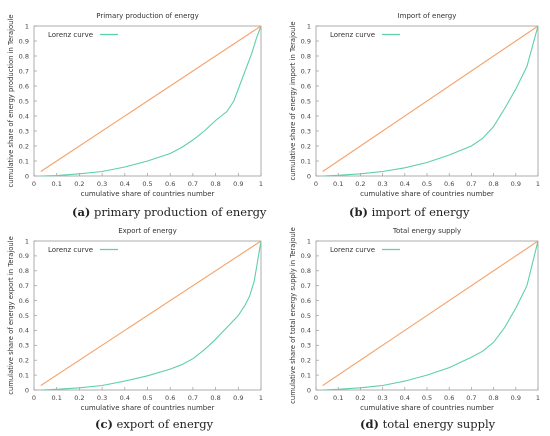 This screenshot has height=436, width=550. Describe the element at coordinates (428, 424) in the screenshot. I see `caption-d: (d) total energy supply` at that location.